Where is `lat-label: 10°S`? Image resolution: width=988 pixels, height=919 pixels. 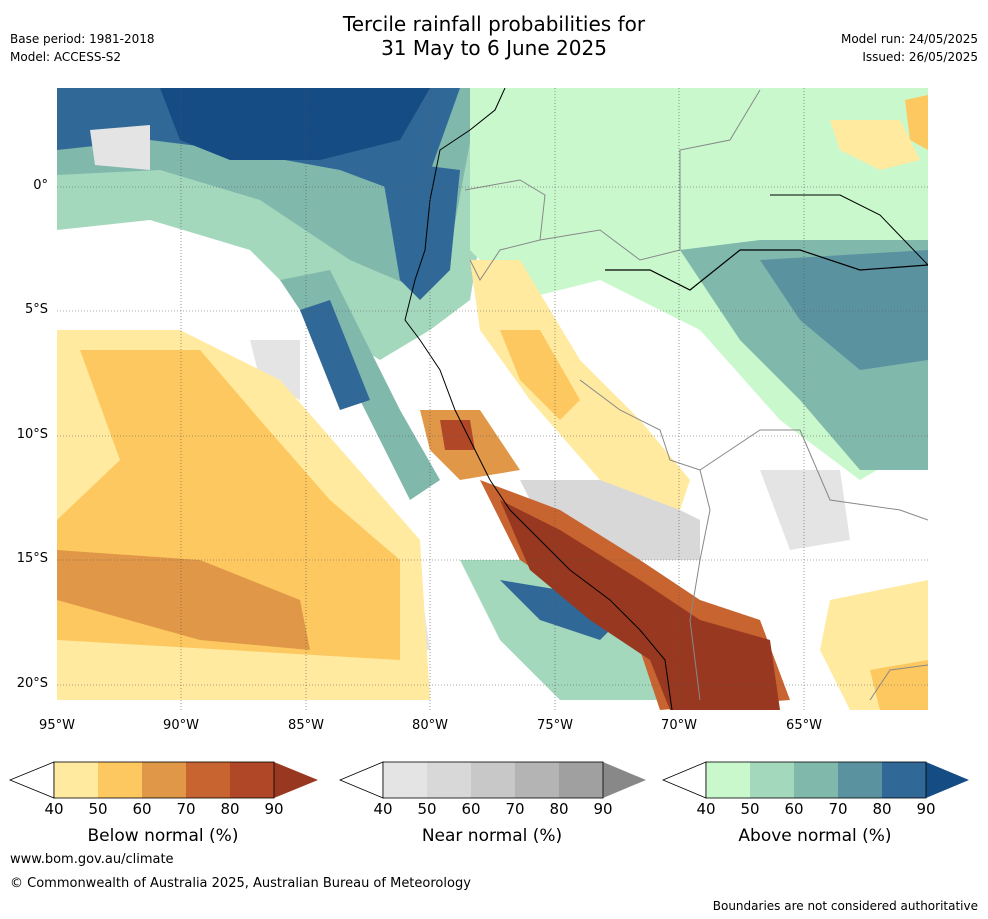
lat-label: 10°S is located at coordinates (32, 434).